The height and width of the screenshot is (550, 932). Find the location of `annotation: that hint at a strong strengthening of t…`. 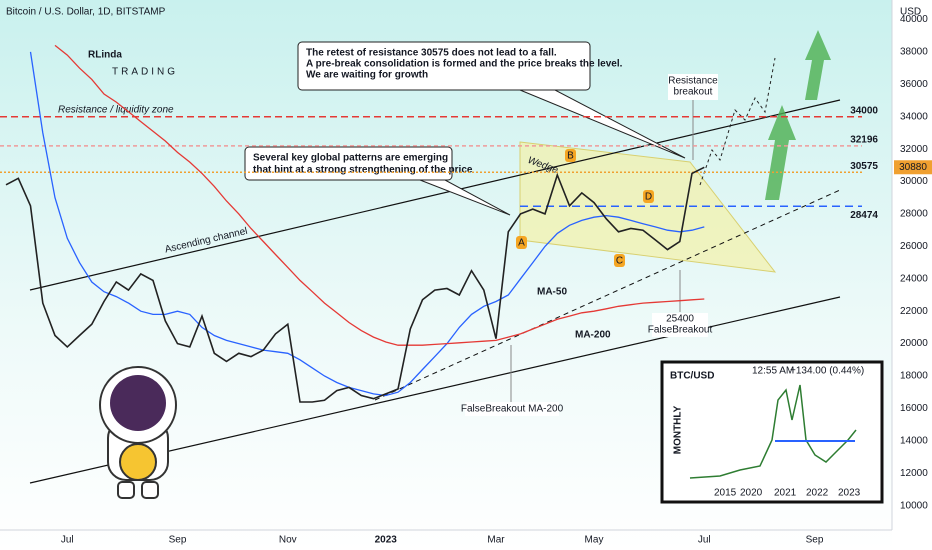

annotation: that hint at a strong strengthening of t… is located at coordinates (363, 170).